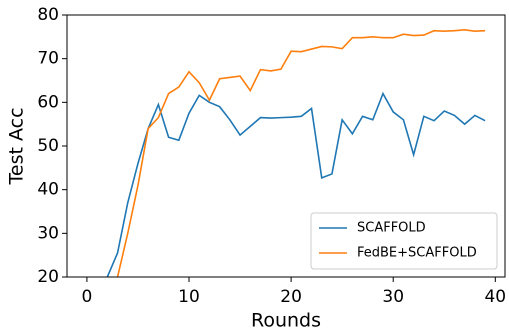 The image size is (509, 335). I want to click on x-tick-label: 20, so click(291, 297).